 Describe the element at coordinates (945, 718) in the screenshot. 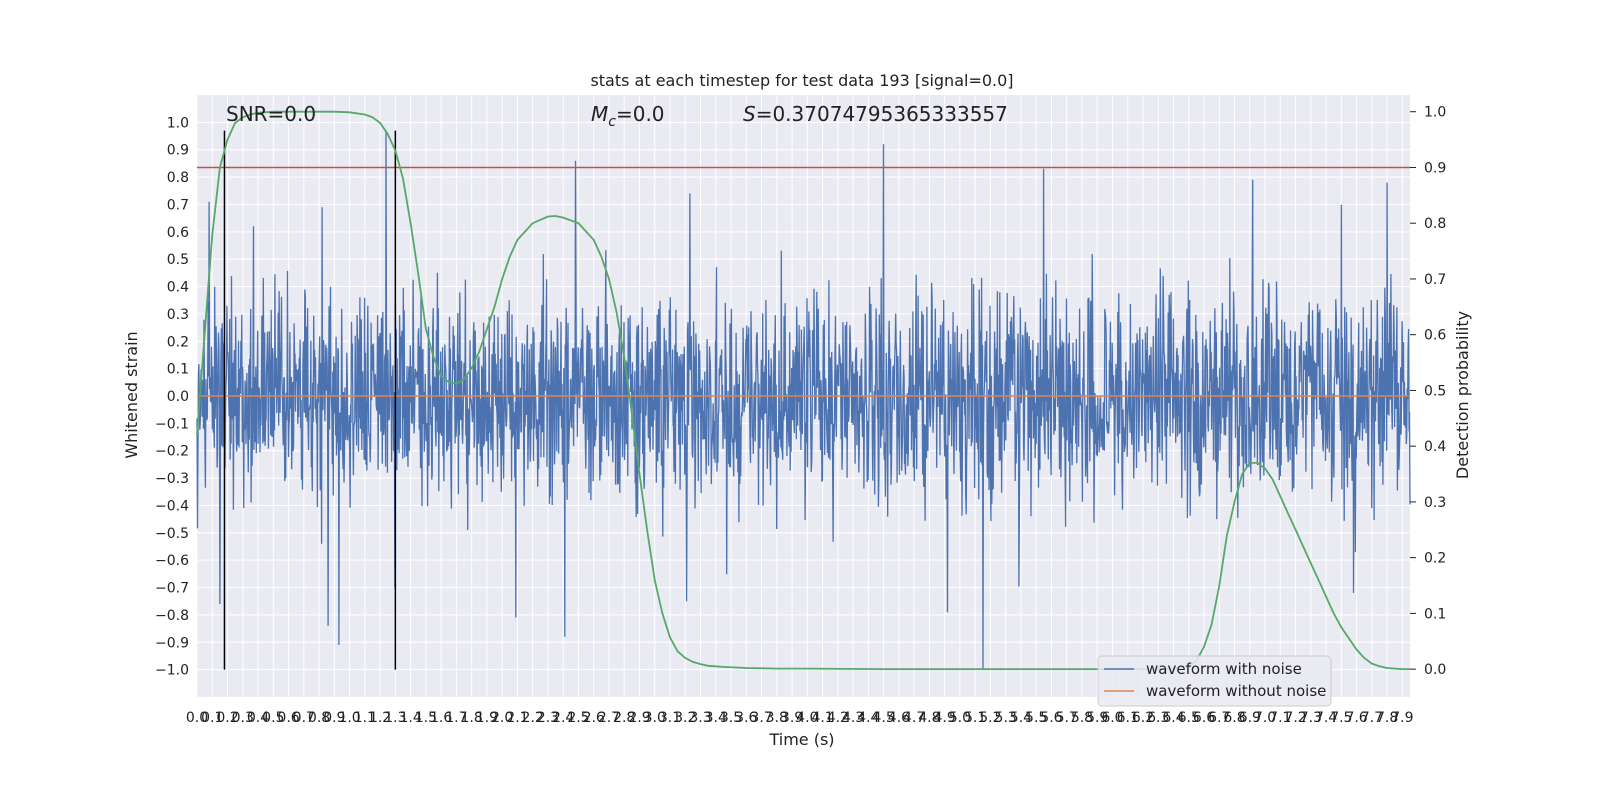

I see `x-tick-label: 4.9` at that location.